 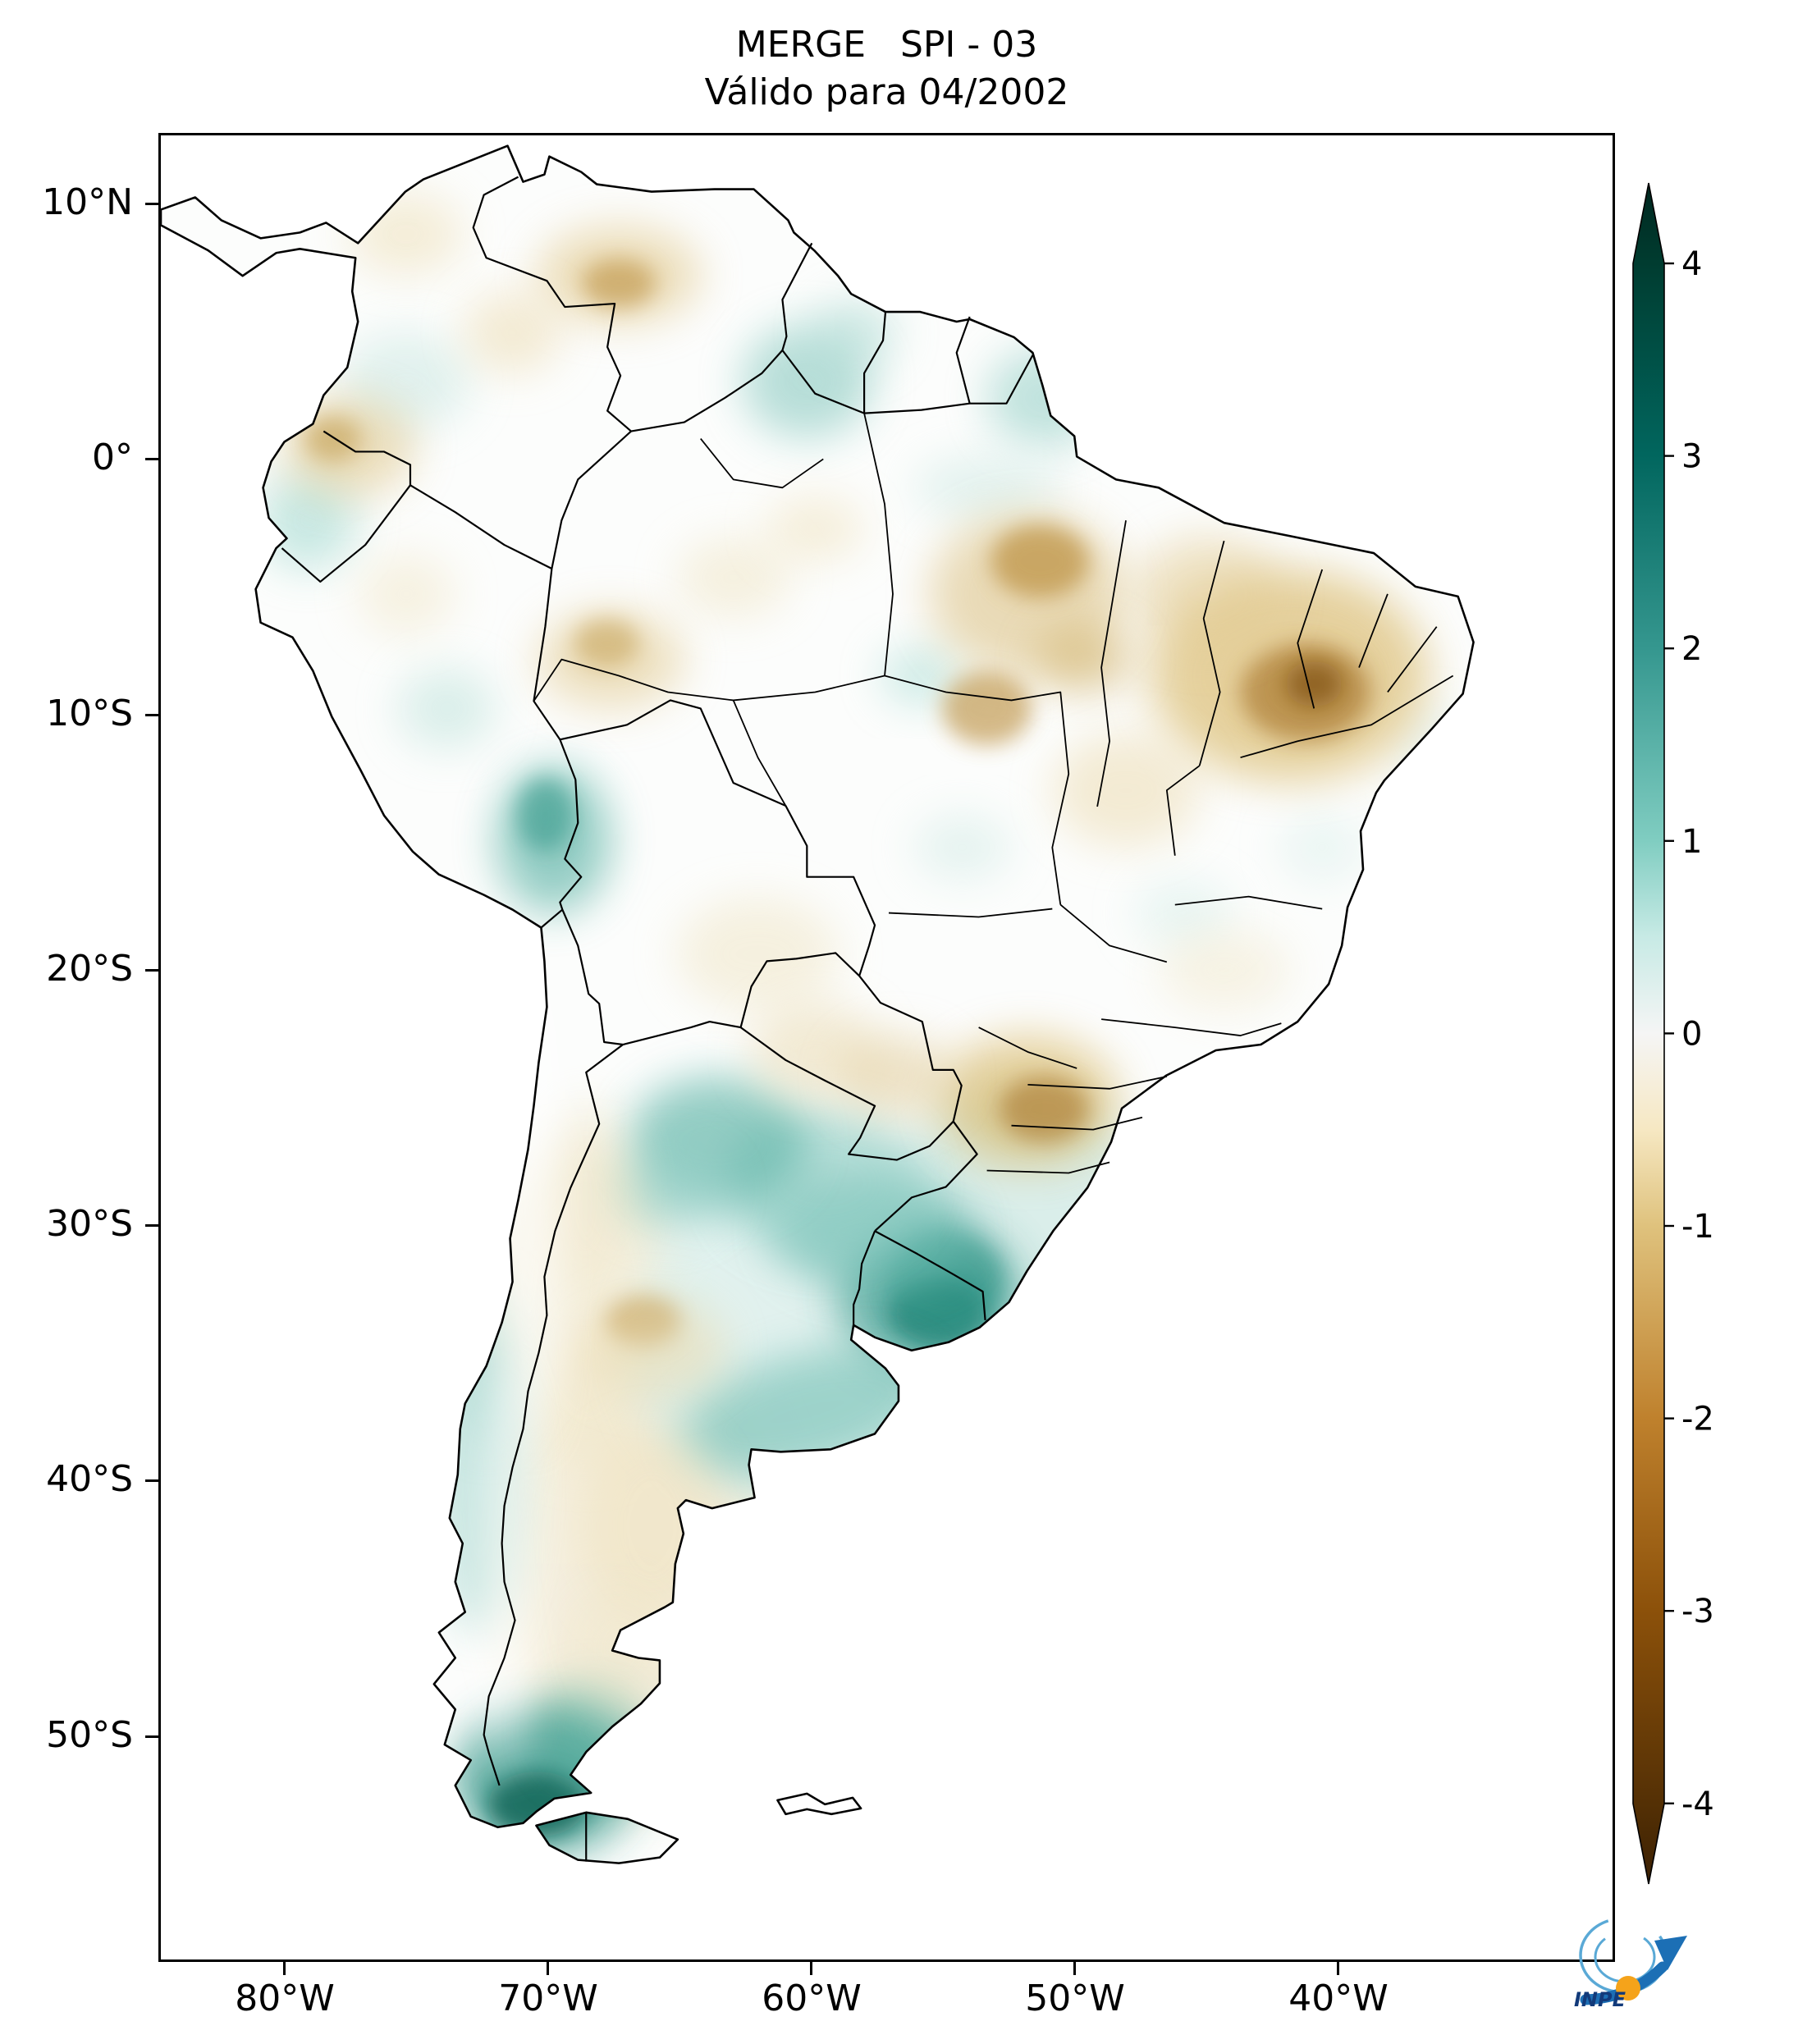 I want to click on colorbar-tick-label: -3, so click(x=1697, y=1611).